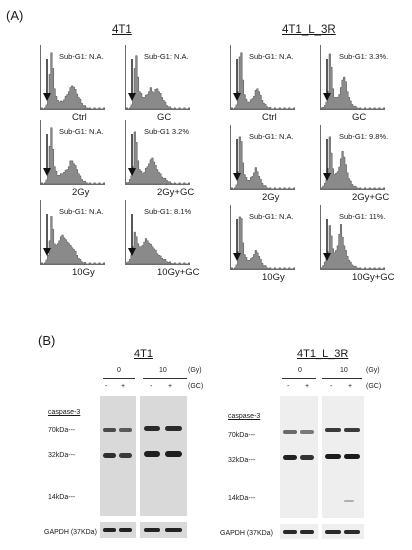 This screenshot has width=412, height=550. What do you see at coordinates (343, 531) in the screenshot?
I see `gapdh-blot-right` at bounding box center [343, 531].